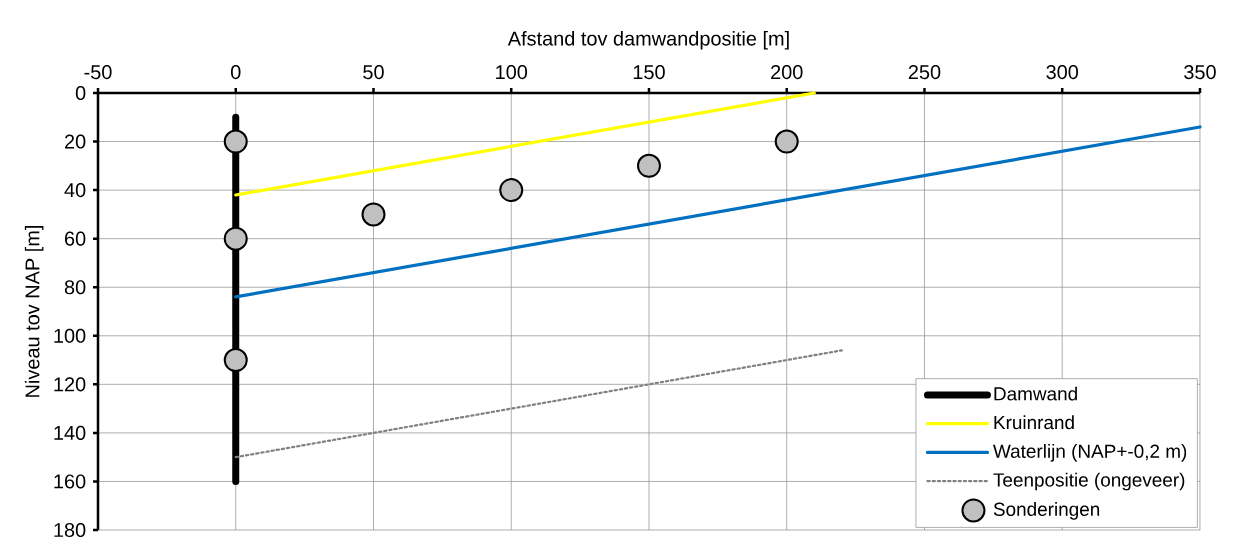 The width and height of the screenshot is (1238, 543). I want to click on y-tick-label: 140, so click(70, 432).